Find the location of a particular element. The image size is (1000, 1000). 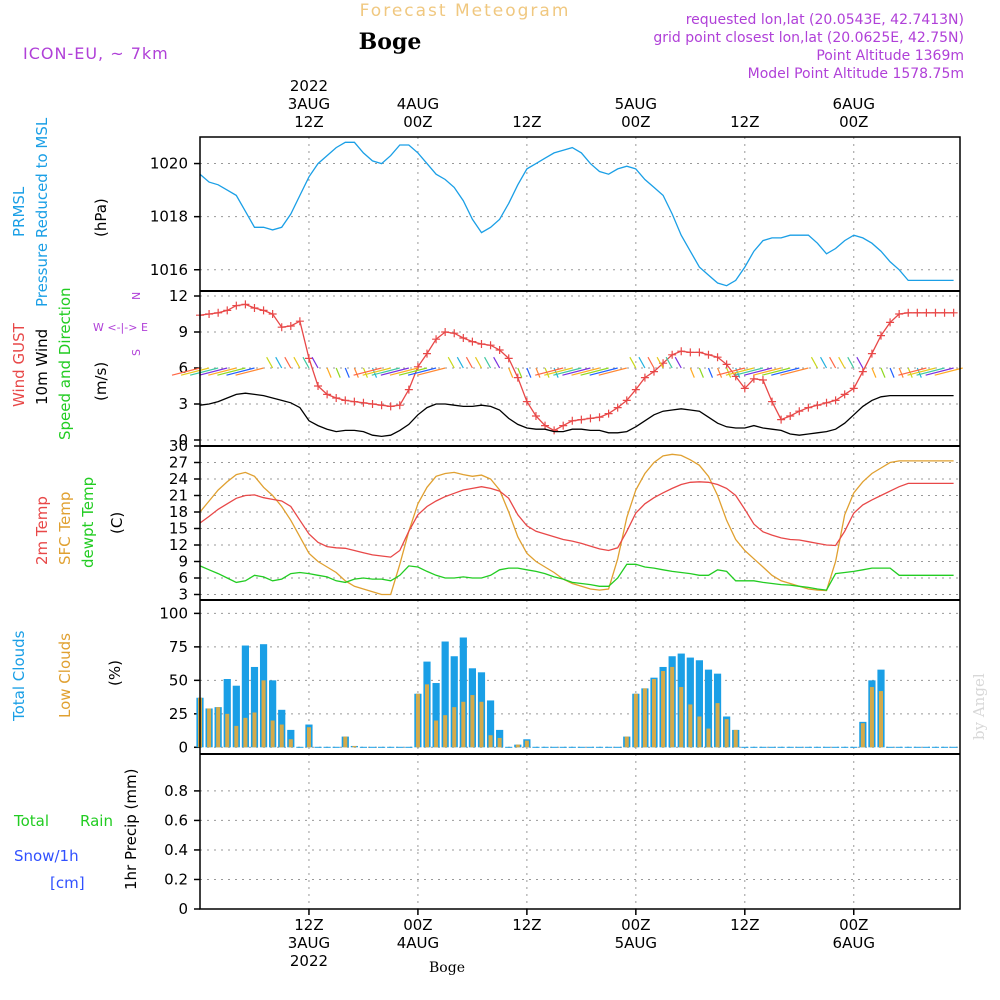

location-title: Boge is located at coordinates (390, 42).